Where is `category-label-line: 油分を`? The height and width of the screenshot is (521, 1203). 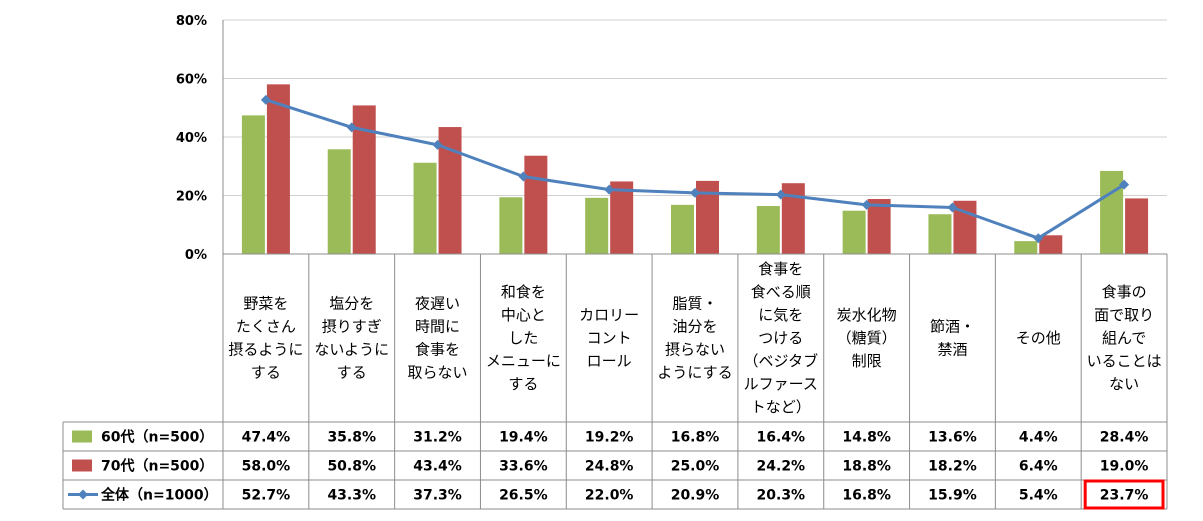
category-label-line: 油分を is located at coordinates (694, 327).